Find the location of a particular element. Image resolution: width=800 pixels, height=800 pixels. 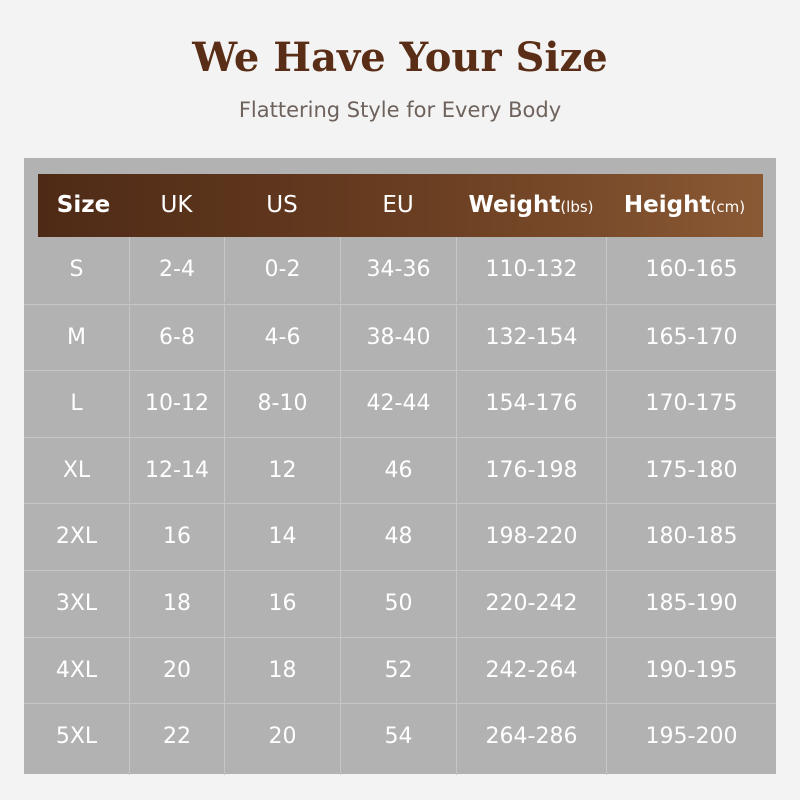

table-header: Size UK US EU Weight(lbs) Height(cm) is located at coordinates (400, 205).